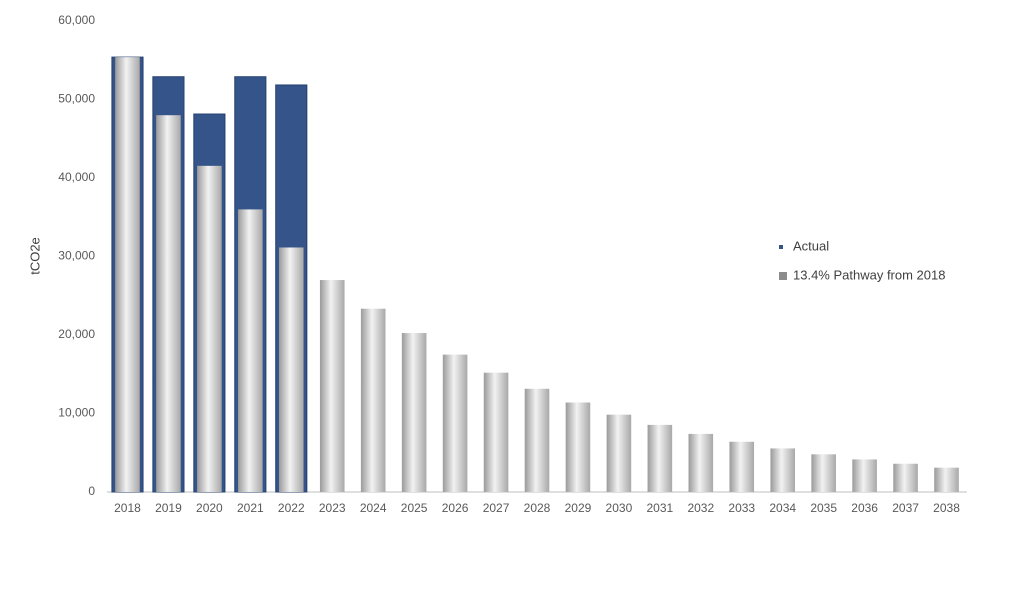  I want to click on x-tick-label: 2032, so click(700, 508).